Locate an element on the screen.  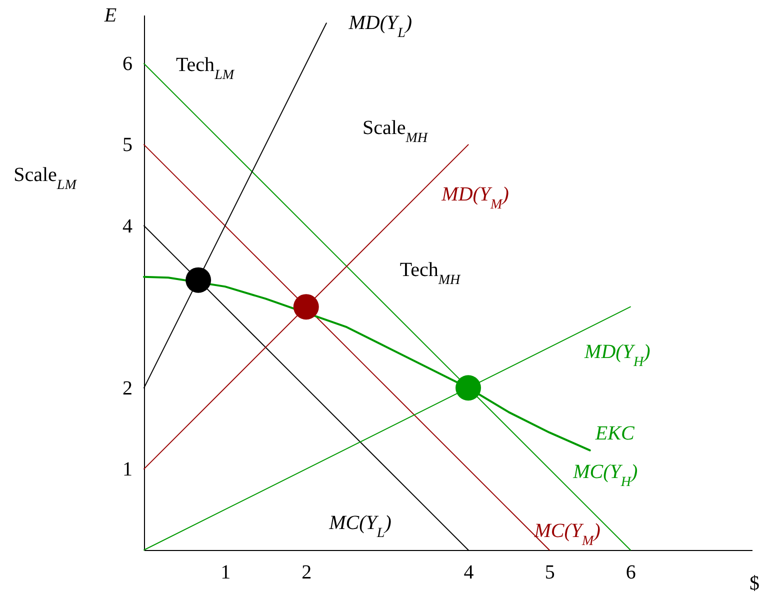
series-label: MC(Y$_{H}$) is located at coordinates (605, 475).